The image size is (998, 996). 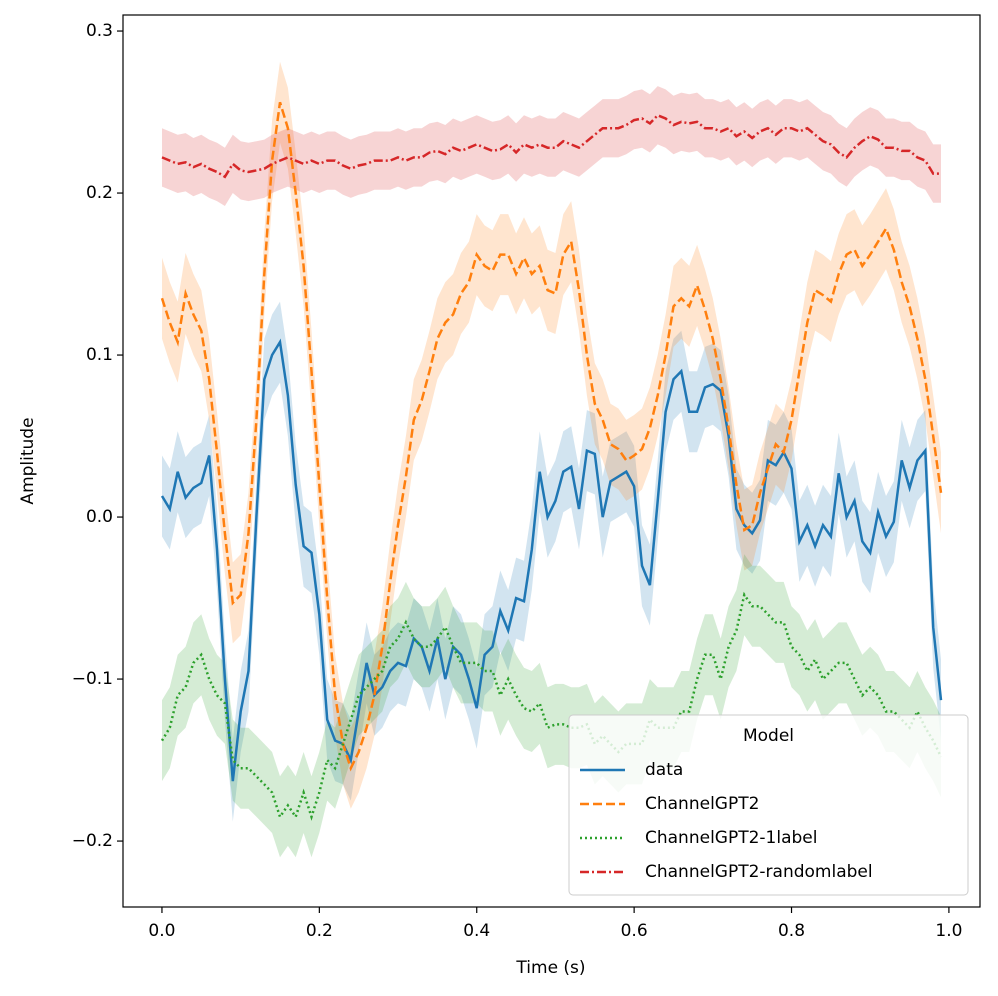 I want to click on legend-label: ChannelGPT2-randomlabel, so click(x=759, y=872).